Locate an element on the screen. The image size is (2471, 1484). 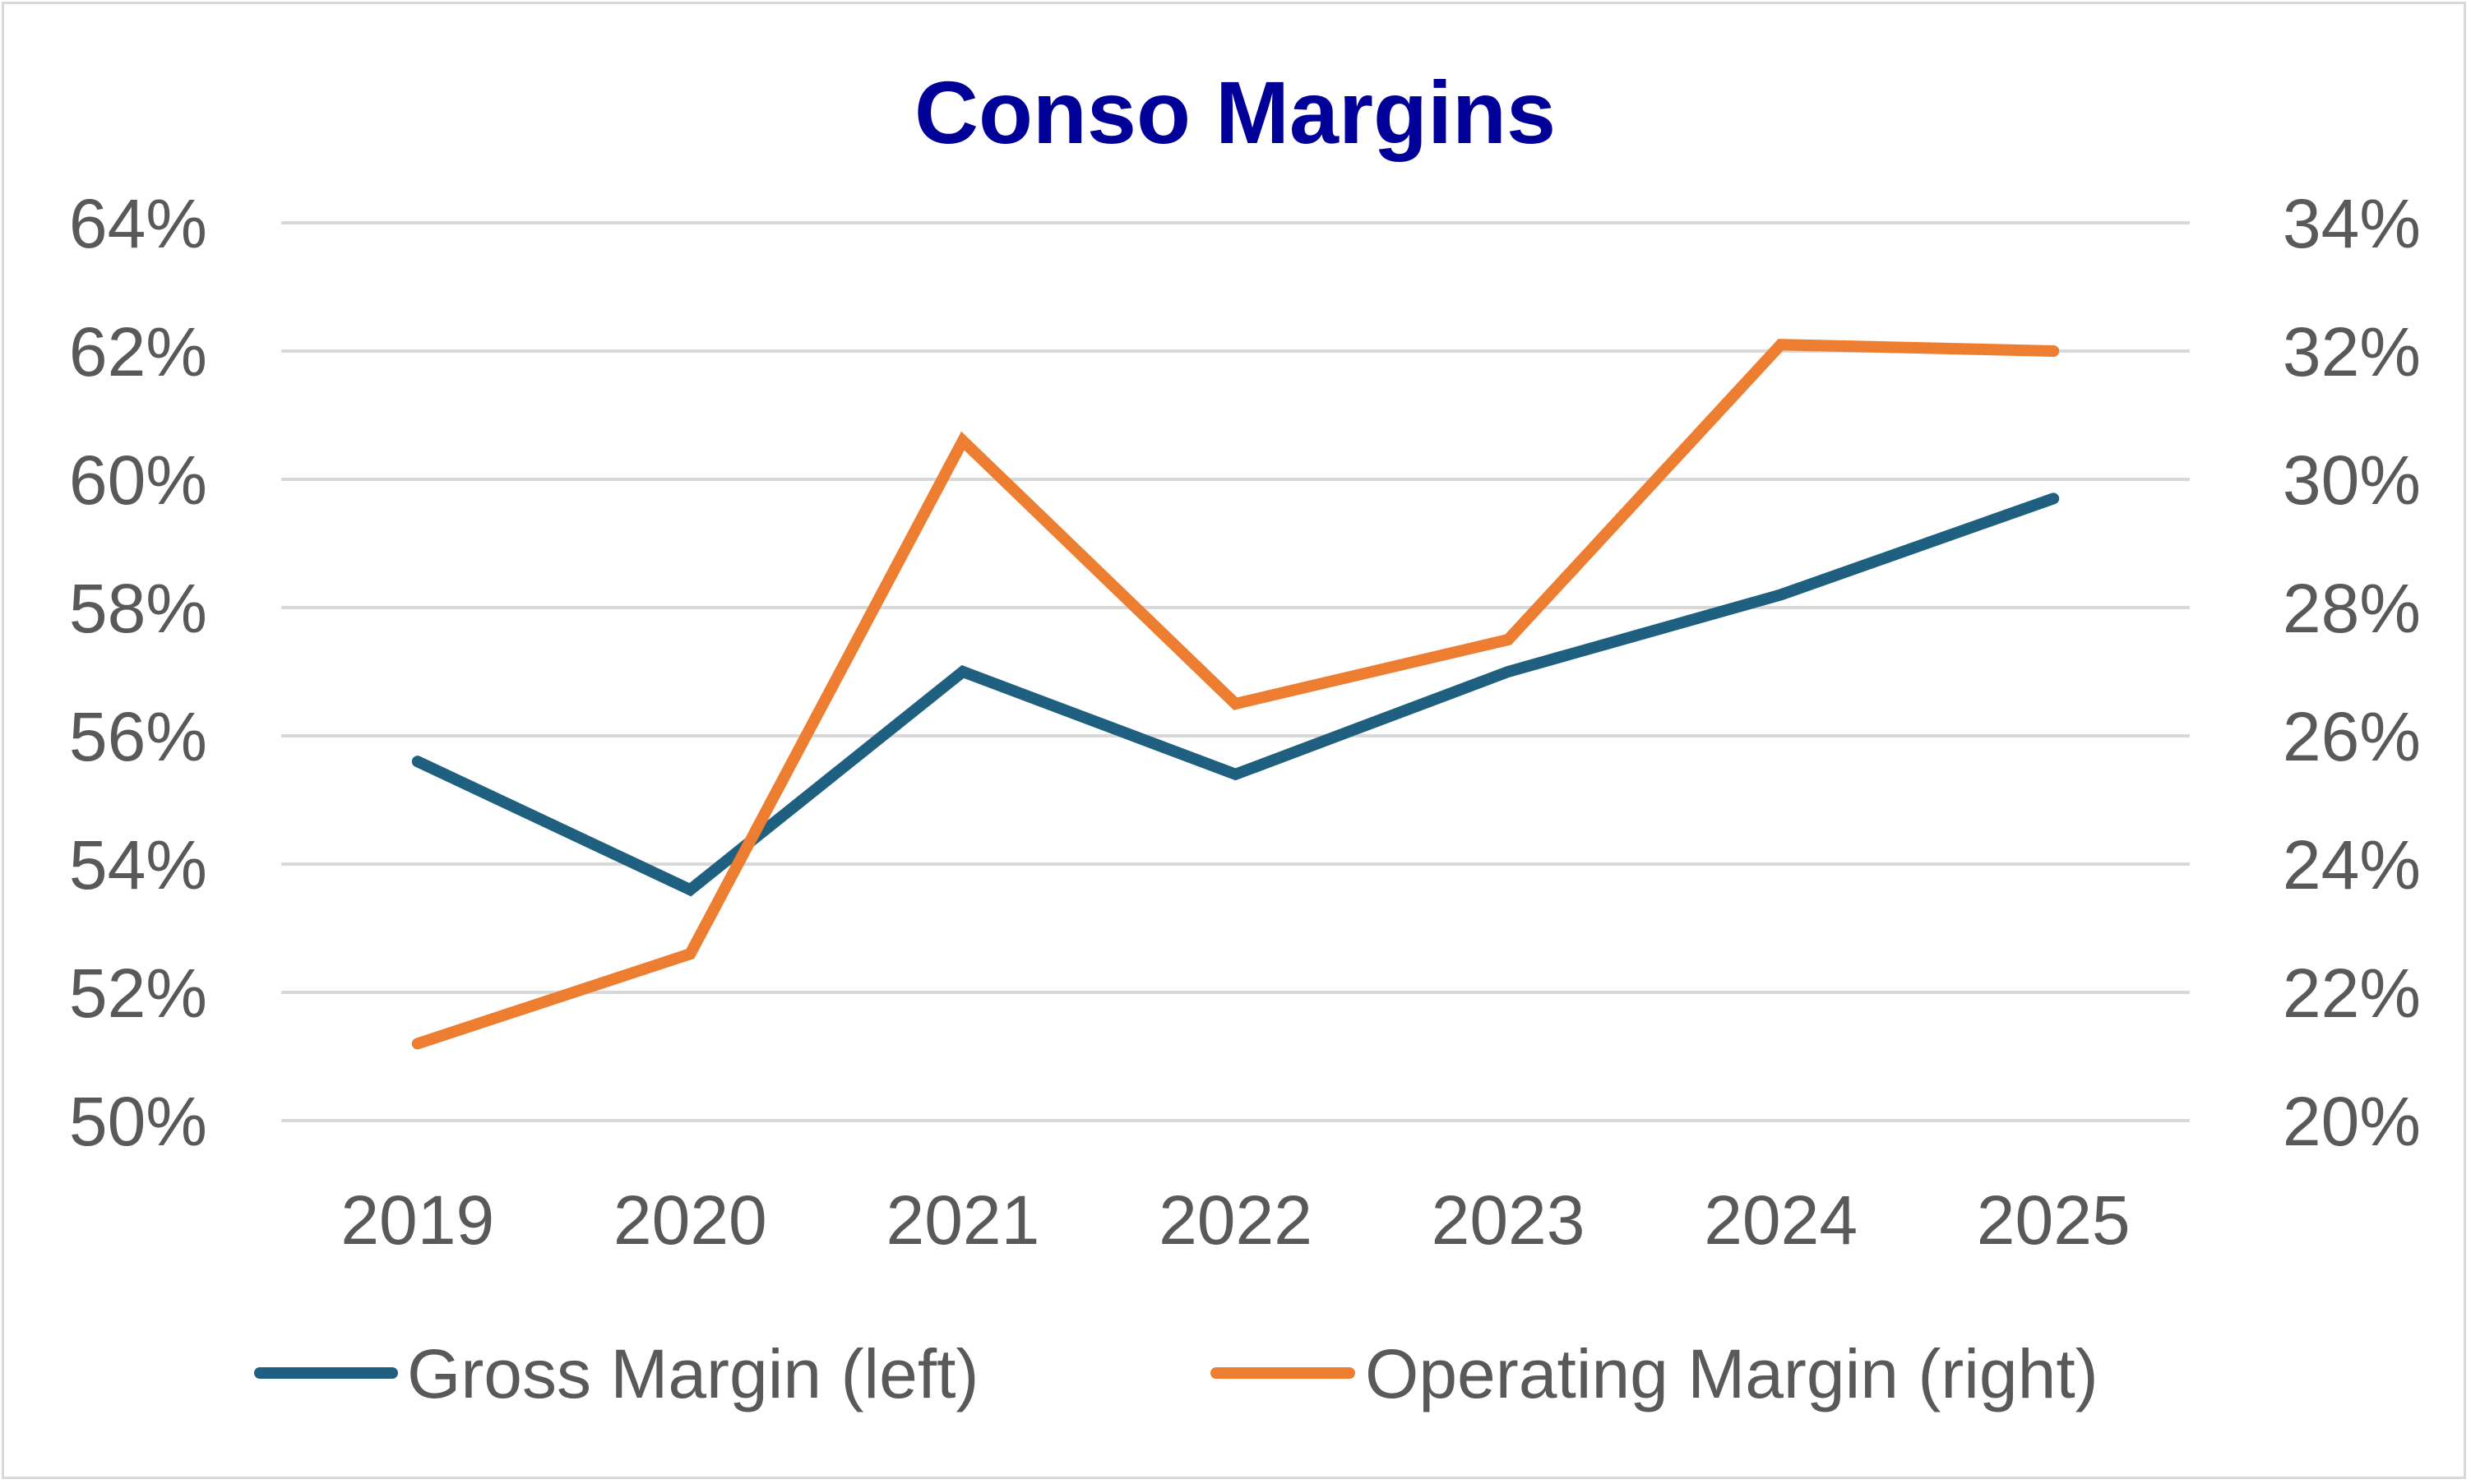
right-tick-label: 30% is located at coordinates (2352, 481).